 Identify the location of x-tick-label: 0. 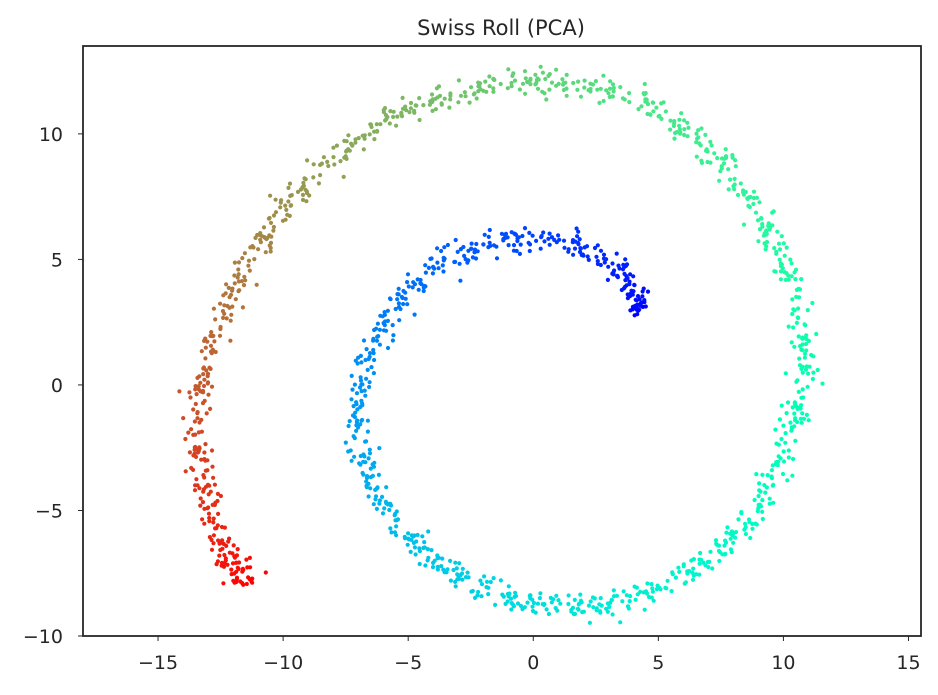
(533, 663).